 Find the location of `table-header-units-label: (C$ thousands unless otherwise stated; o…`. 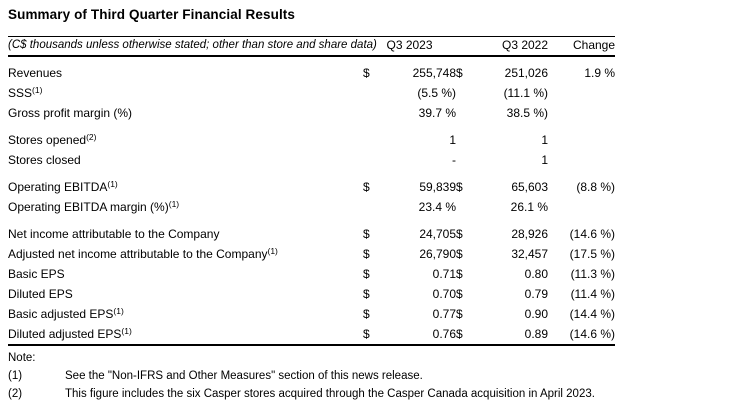

table-header-units-label: (C$ thousands unless otherwise stated; o… is located at coordinates (192, 45).